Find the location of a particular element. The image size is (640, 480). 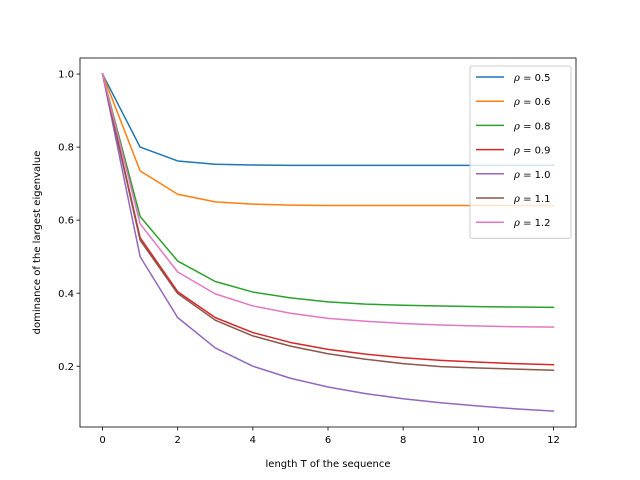

x-axis: 0 2 4 6 8 10 12 is located at coordinates (329, 436).